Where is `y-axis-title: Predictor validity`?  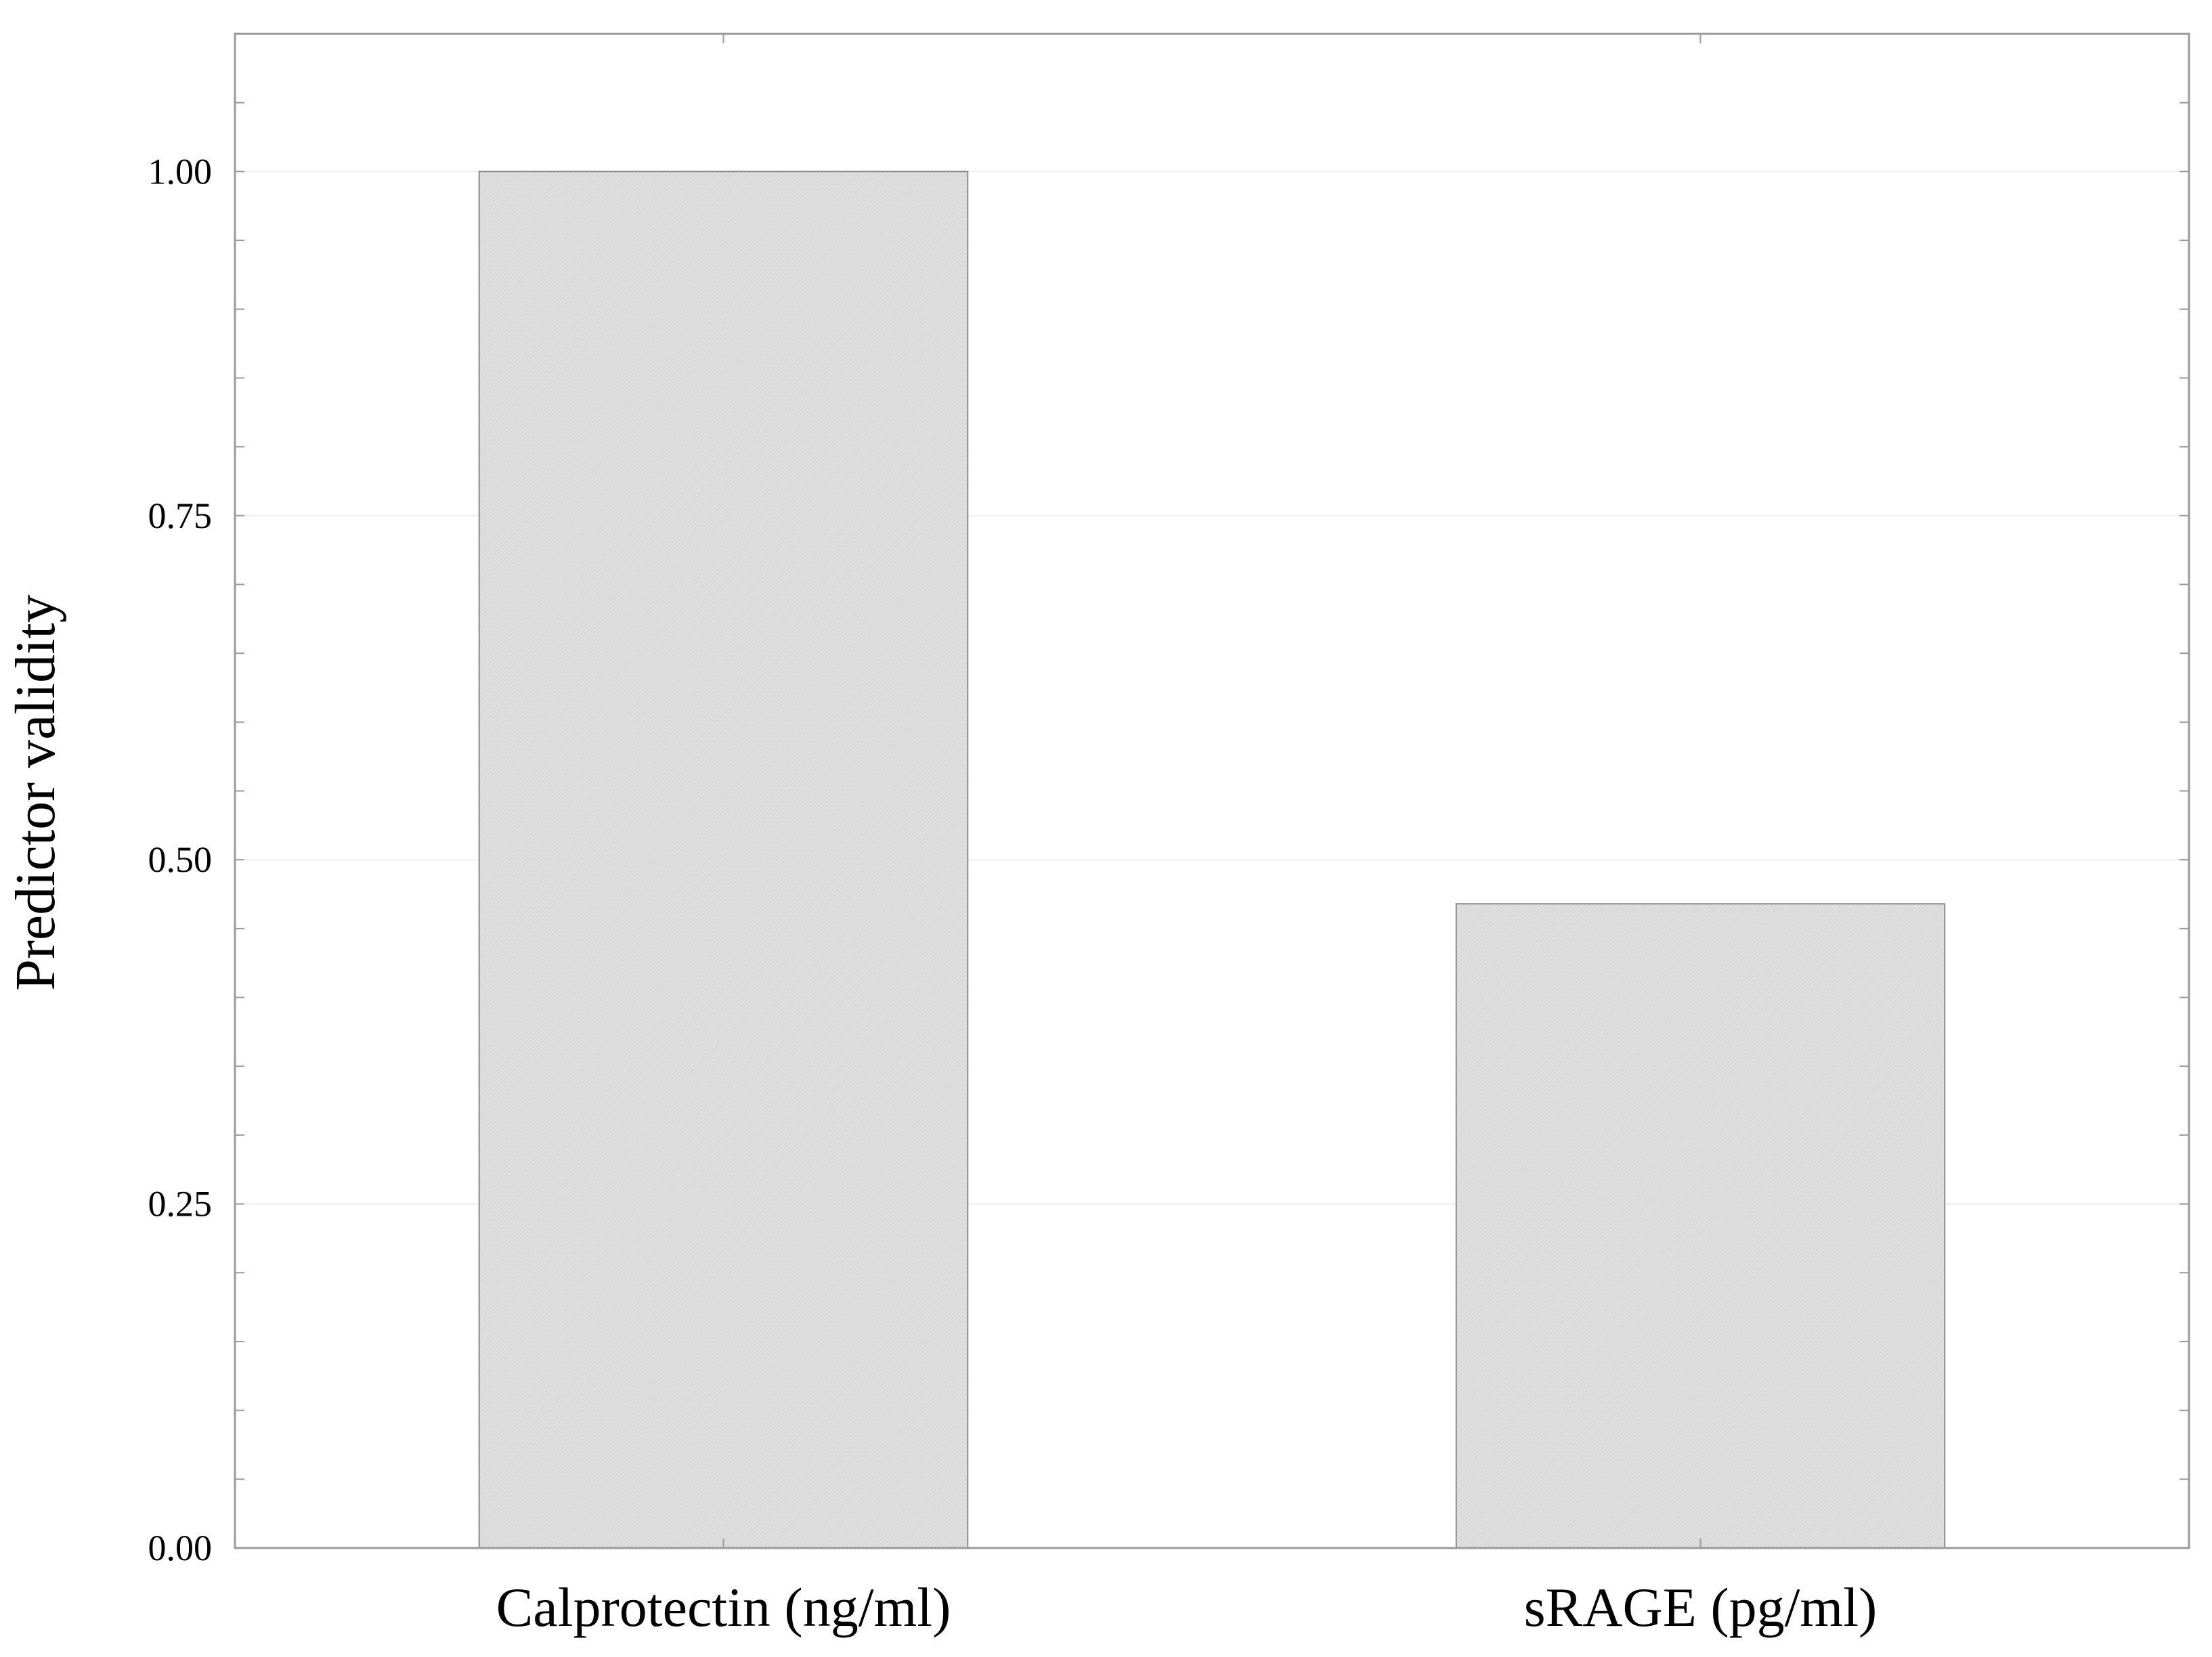 y-axis-title: Predictor validity is located at coordinates (35, 792).